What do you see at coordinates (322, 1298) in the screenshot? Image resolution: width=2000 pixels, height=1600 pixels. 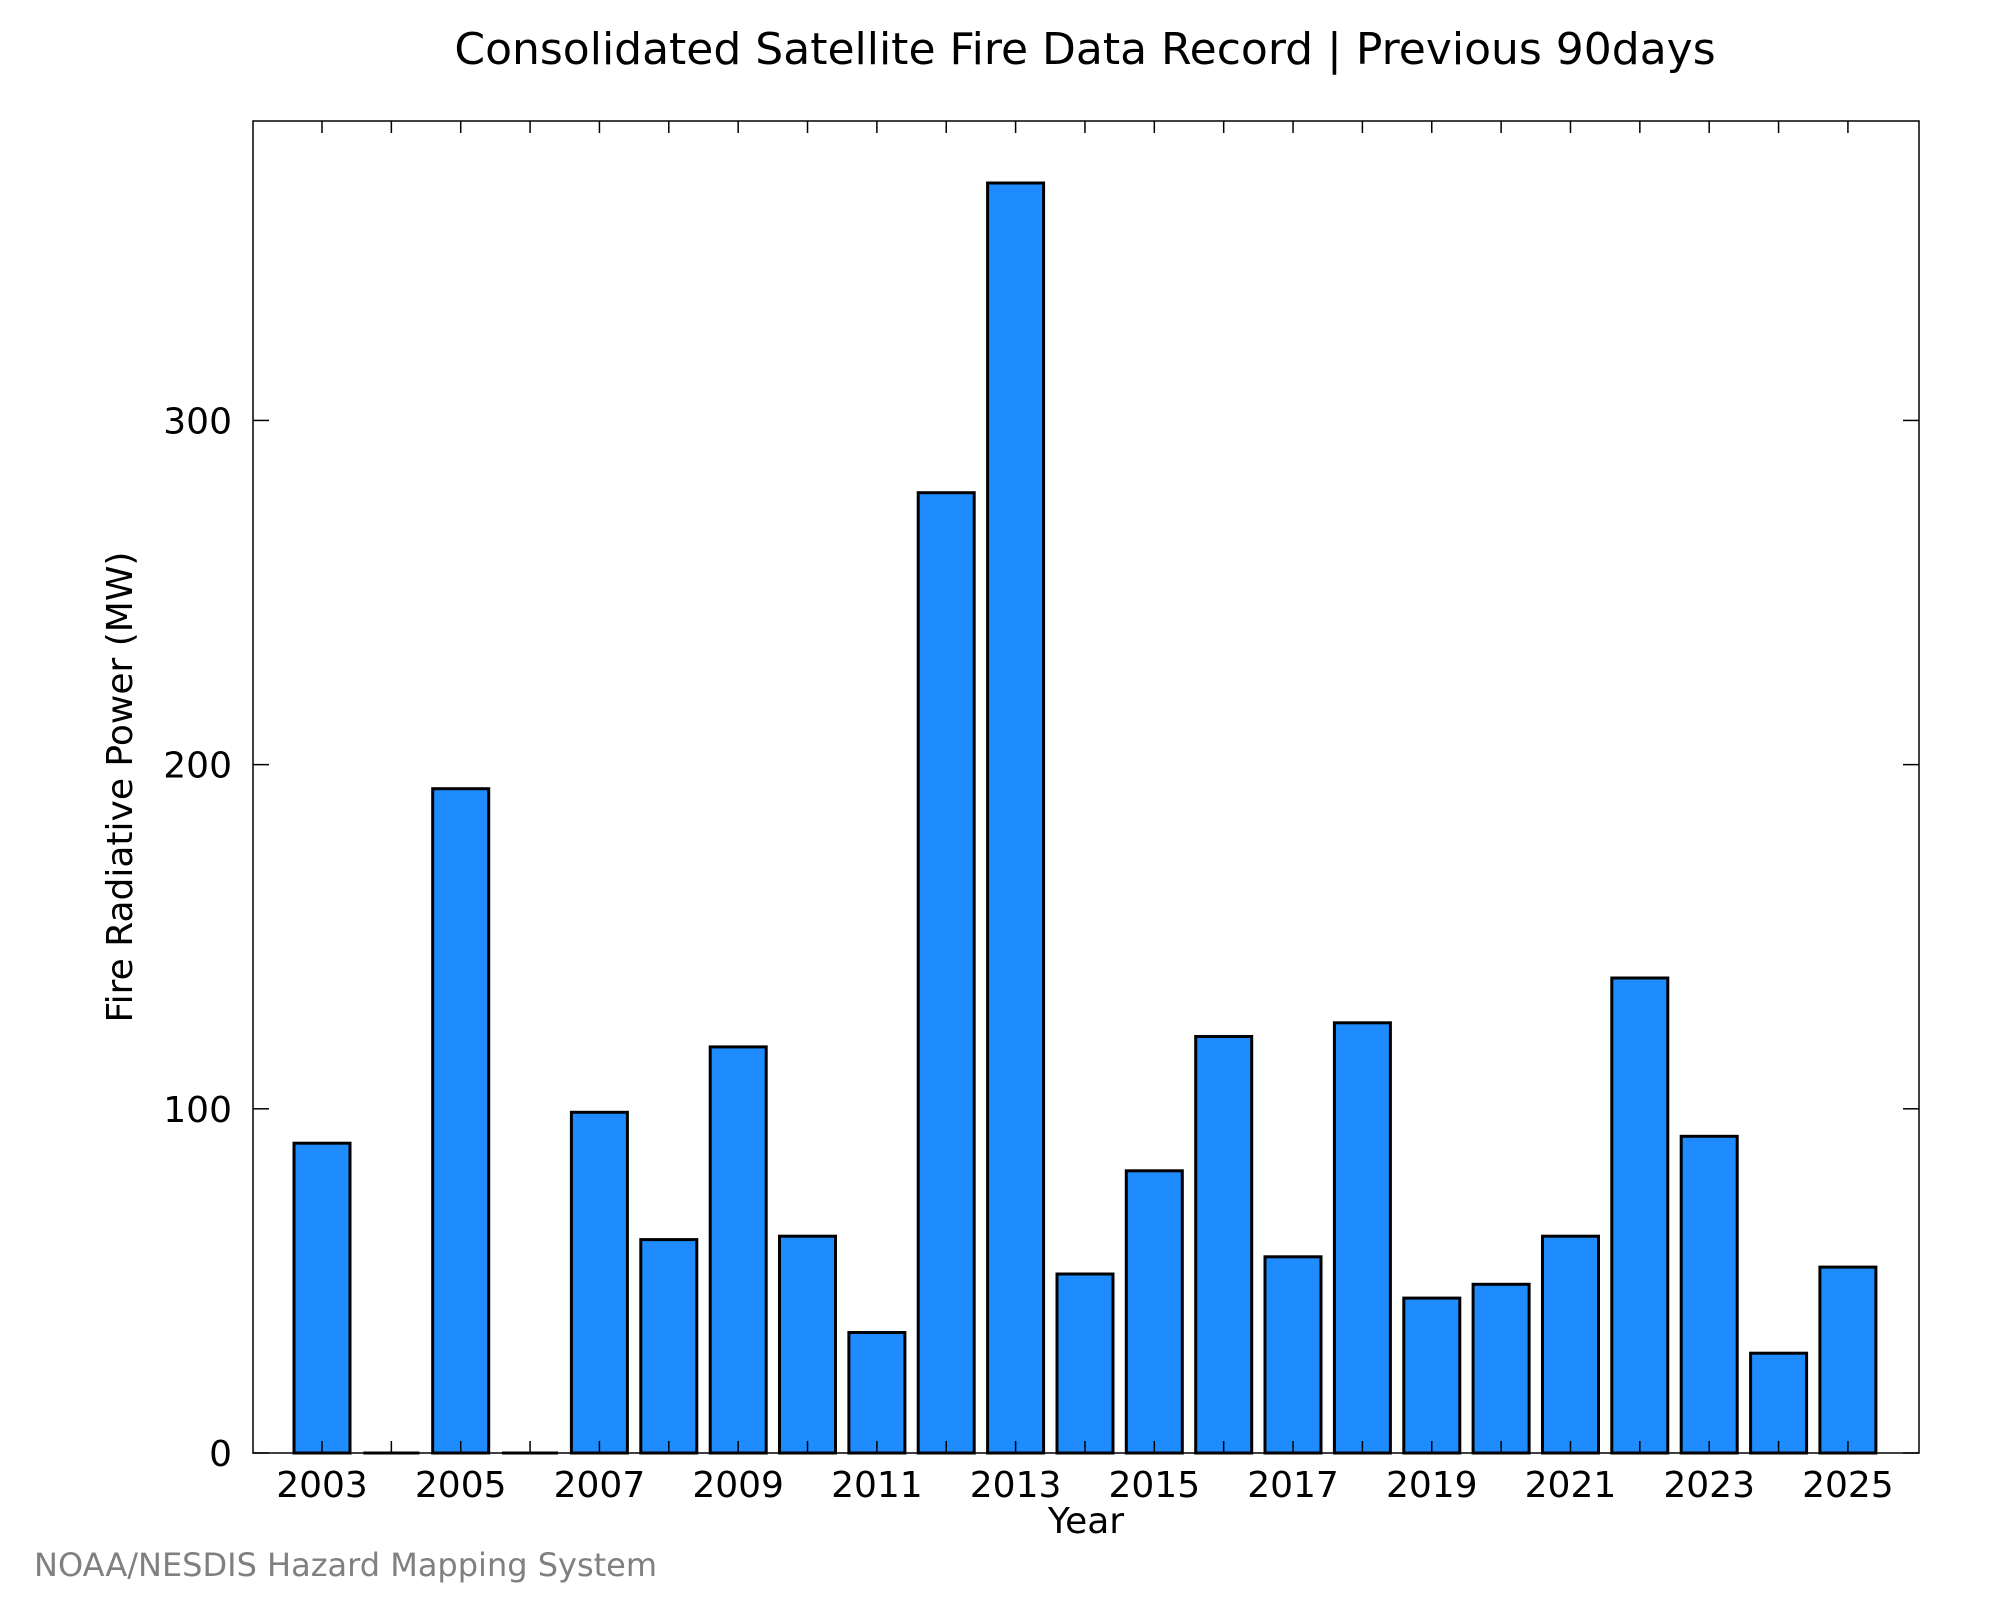 I see `bar-2003` at bounding box center [322, 1298].